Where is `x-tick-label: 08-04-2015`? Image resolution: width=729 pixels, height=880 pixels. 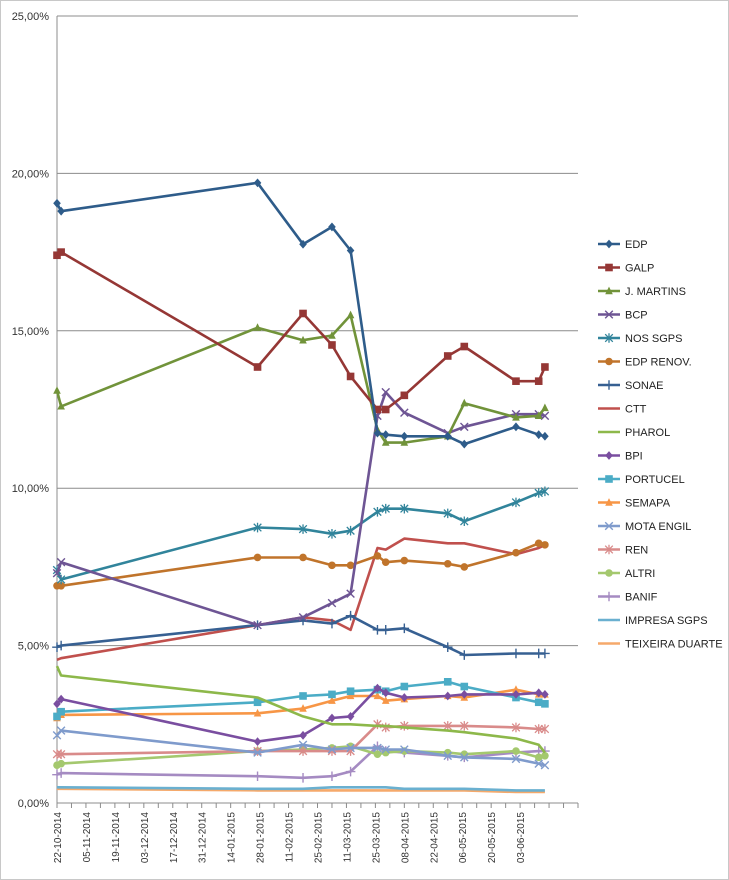 x-tick-label: 08-04-2015 is located at coordinates (405, 838).